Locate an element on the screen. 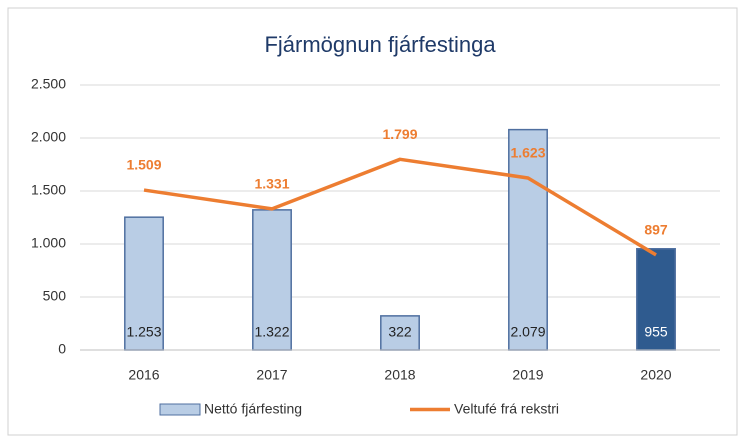 Image resolution: width=738 pixels, height=436 pixels. legend-label: Veltufé frá rekstri is located at coordinates (506, 409).